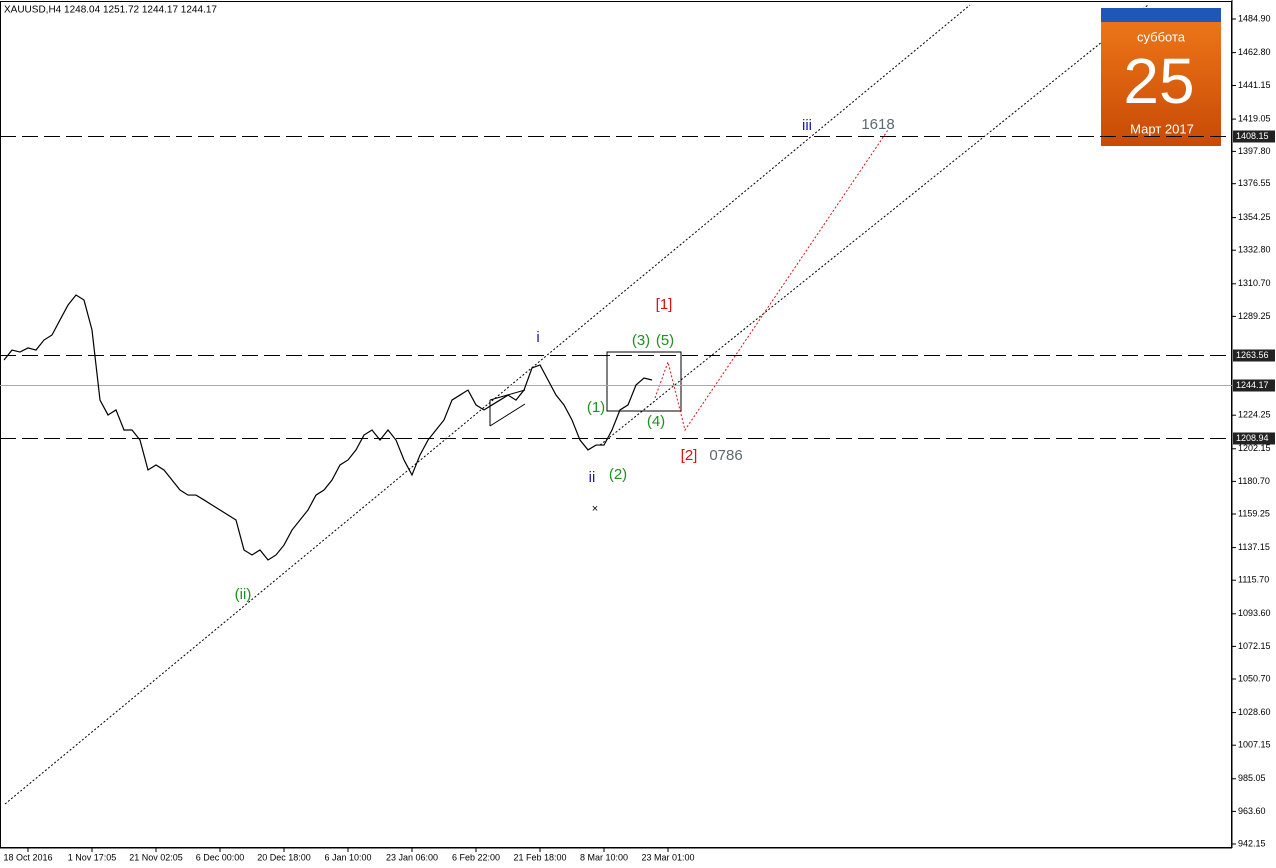  I want to click on y-tick-label: 1072.15, so click(1254, 646).